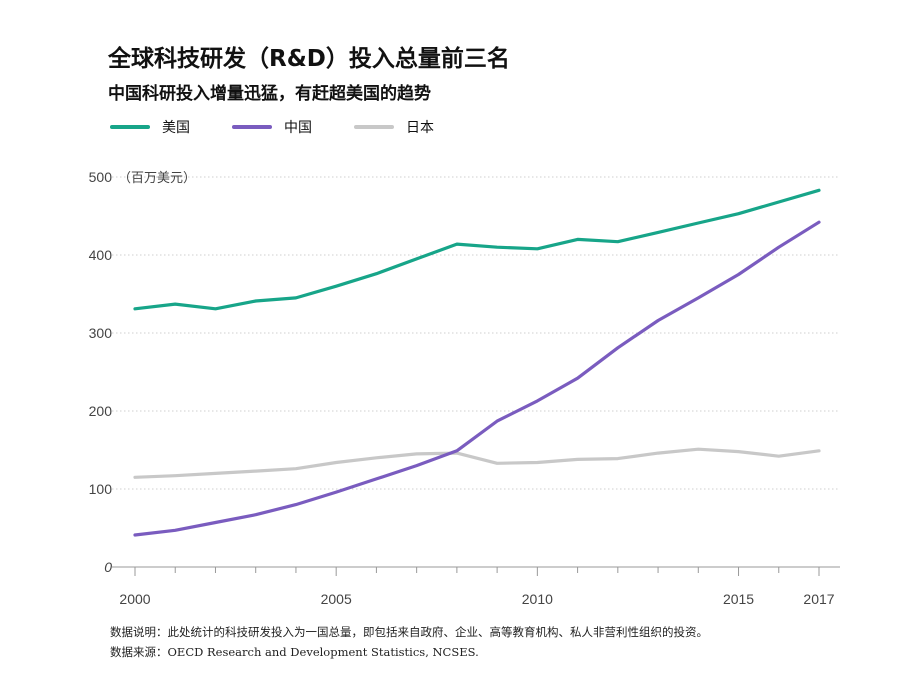 The height and width of the screenshot is (692, 900). What do you see at coordinates (101, 489) in the screenshot?
I see `y-tick-label-100: 100` at bounding box center [101, 489].